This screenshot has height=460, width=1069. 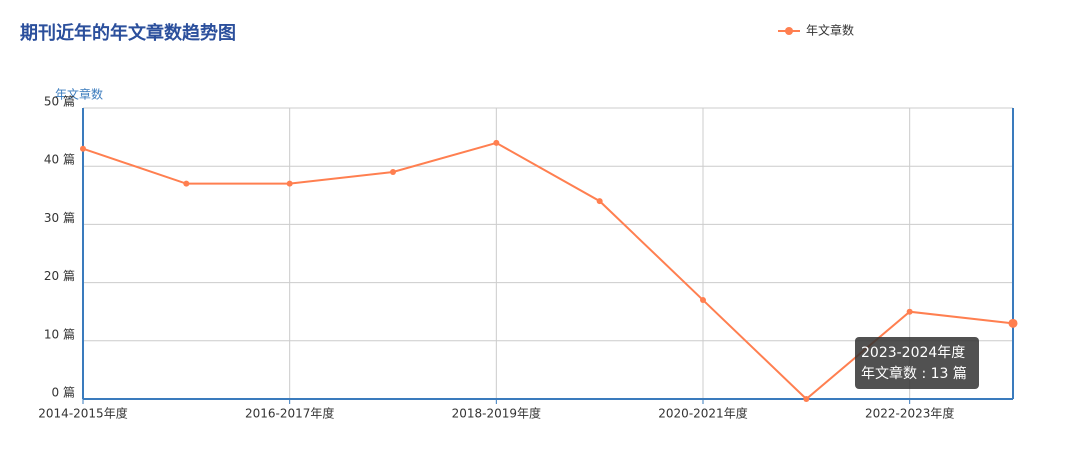 What do you see at coordinates (913, 353) in the screenshot?
I see `tooltip-title: 2023-2024年度` at bounding box center [913, 353].